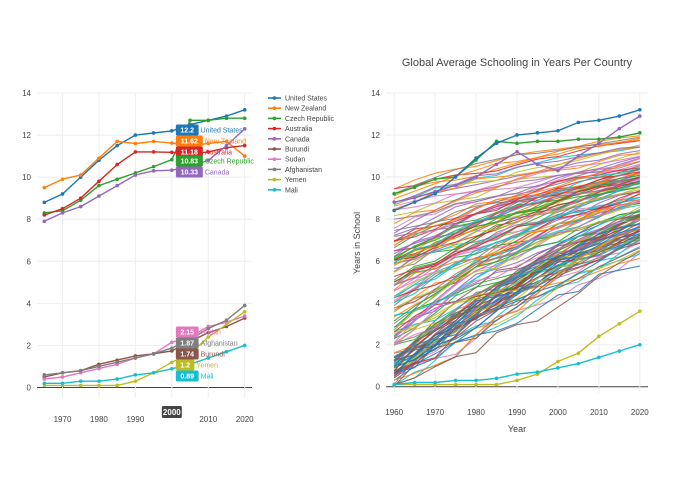  What do you see at coordinates (207, 377) in the screenshot?
I see `hover-series-name: Mali` at bounding box center [207, 377].